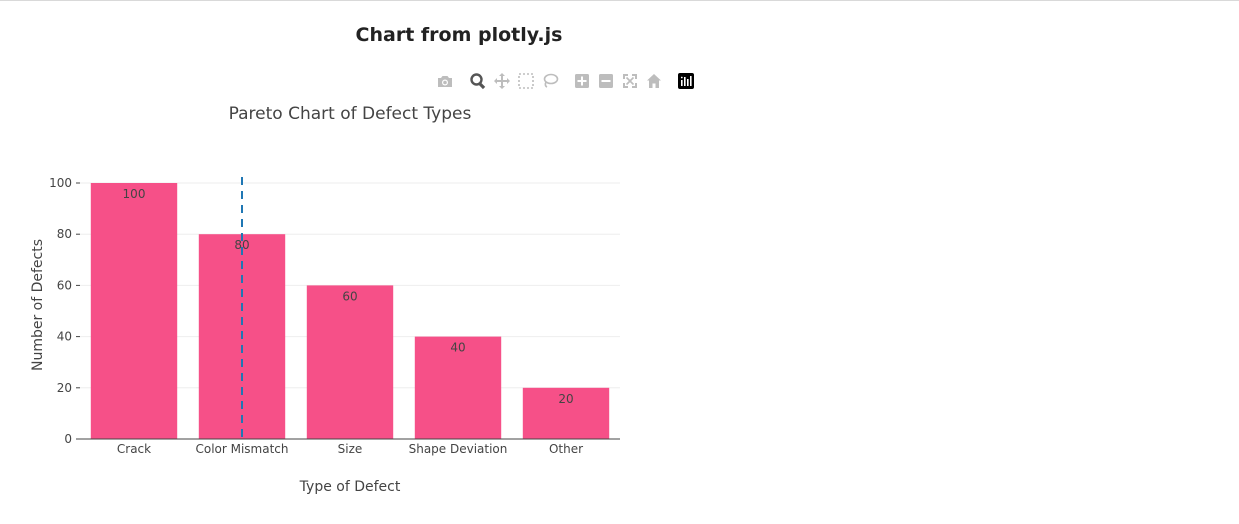 The image size is (1239, 524). Describe the element at coordinates (566, 449) in the screenshot. I see `x-tick-label: Other` at that location.